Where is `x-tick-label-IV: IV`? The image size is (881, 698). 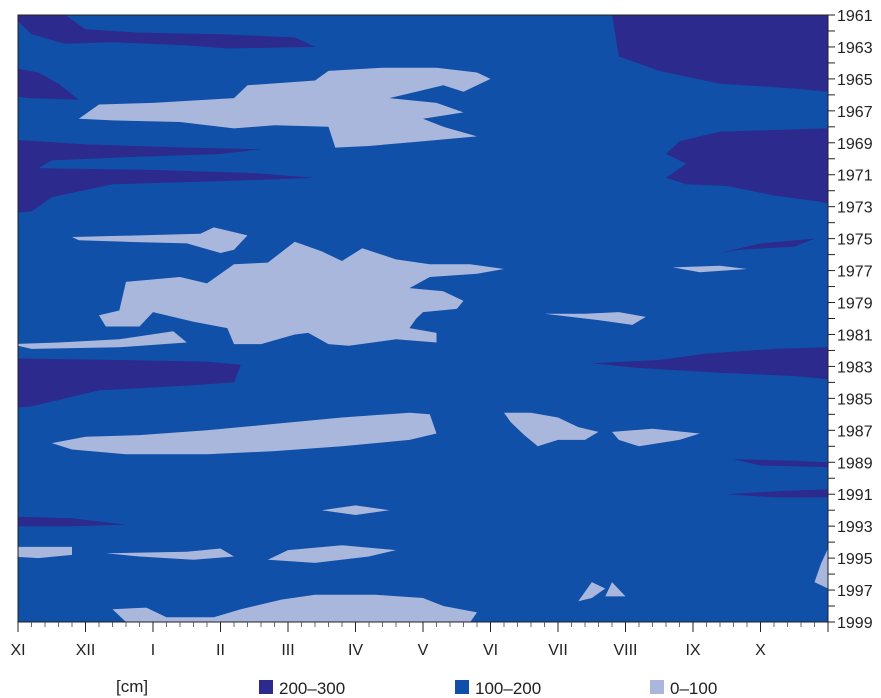 x-tick-label-IV: IV is located at coordinates (355, 650).